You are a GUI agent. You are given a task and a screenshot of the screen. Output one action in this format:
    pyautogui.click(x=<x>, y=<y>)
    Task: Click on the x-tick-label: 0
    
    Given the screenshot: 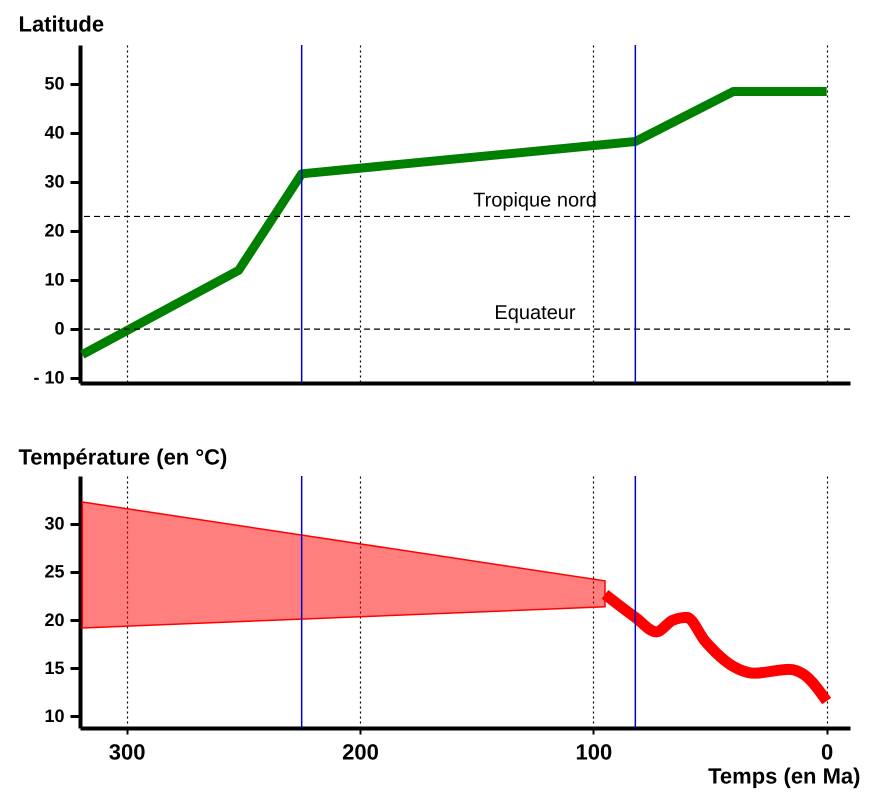 What is the action you would take?
    pyautogui.click(x=827, y=752)
    